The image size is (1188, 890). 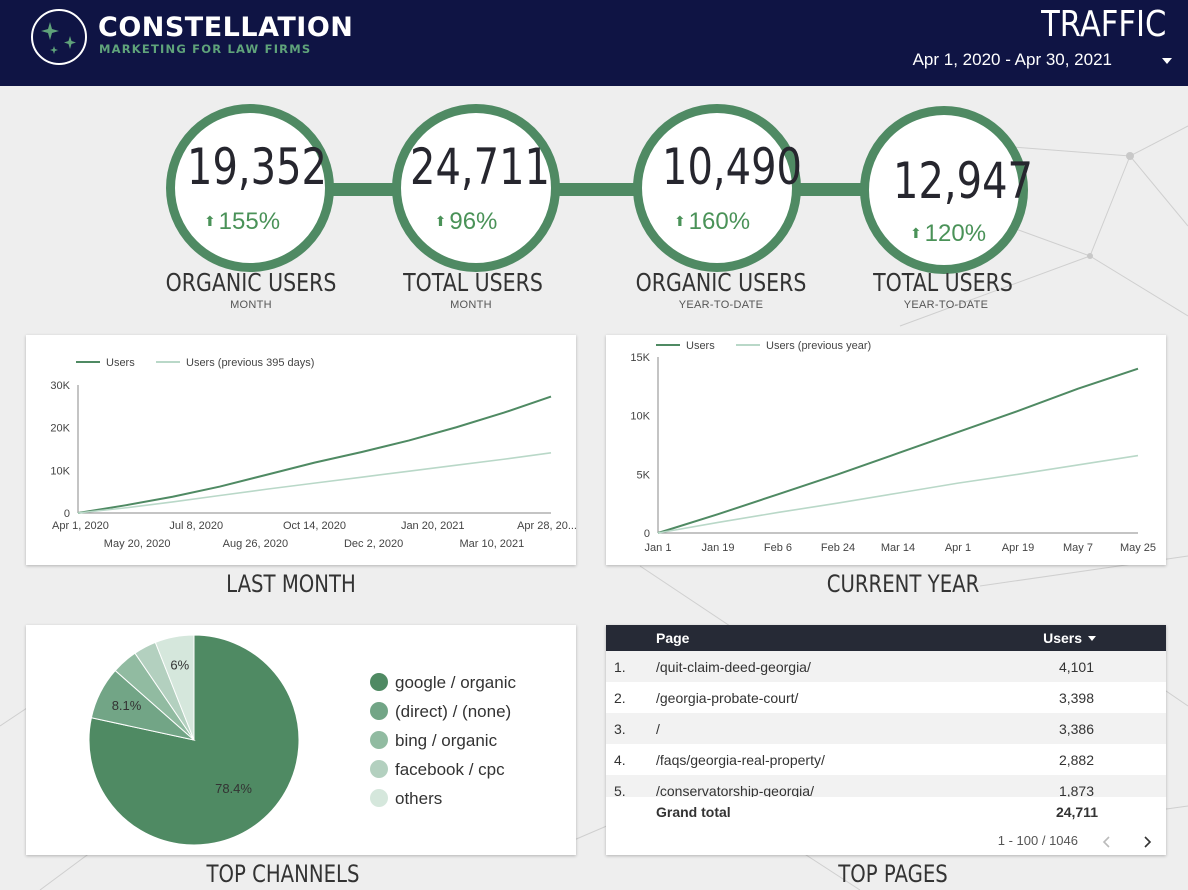 I want to click on x-tick-label: May 7, so click(x=1078, y=548).